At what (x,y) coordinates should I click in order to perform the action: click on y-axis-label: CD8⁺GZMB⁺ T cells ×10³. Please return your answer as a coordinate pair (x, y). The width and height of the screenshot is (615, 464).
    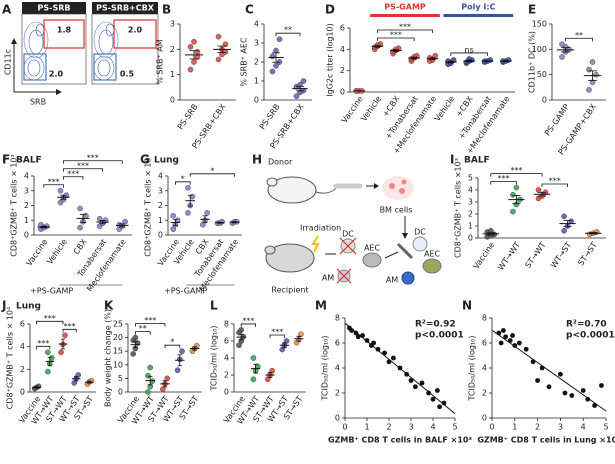
    Looking at the image, I should click on (458, 208).